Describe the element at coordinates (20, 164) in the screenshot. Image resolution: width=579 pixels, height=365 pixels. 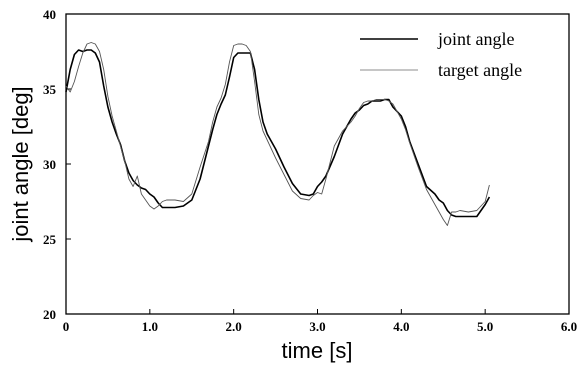
I see `y-axis-label: joint angle [deg]` at that location.